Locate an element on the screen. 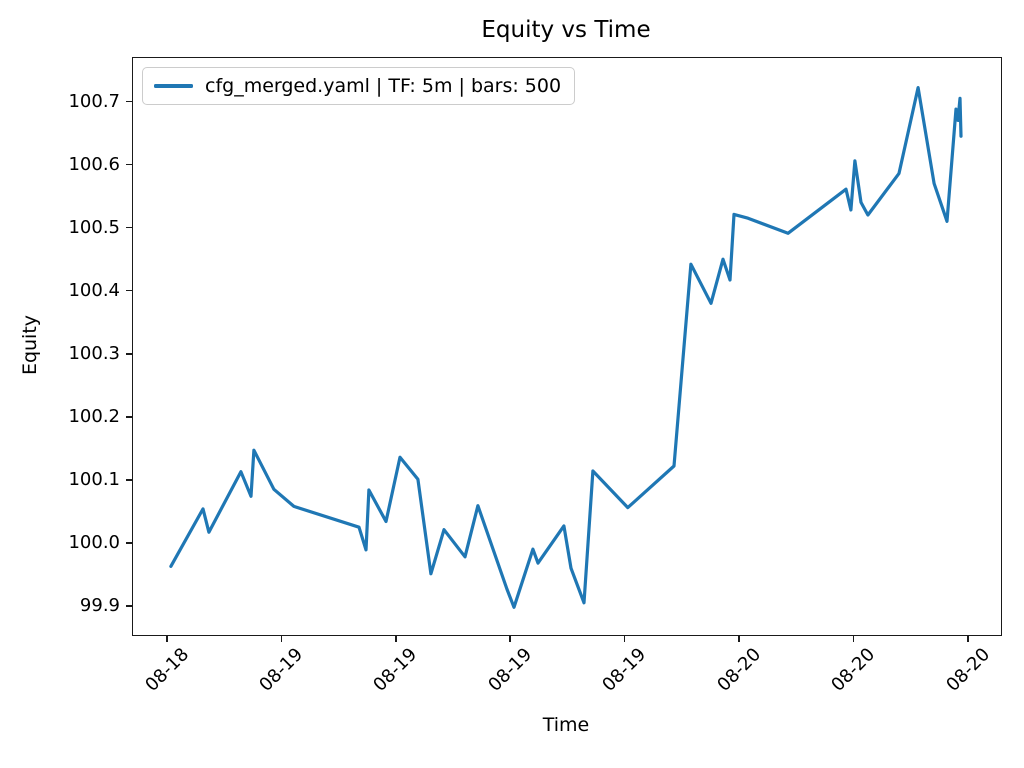 The image size is (1024, 768). y-tick-label: 100.2 is located at coordinates (94, 416).